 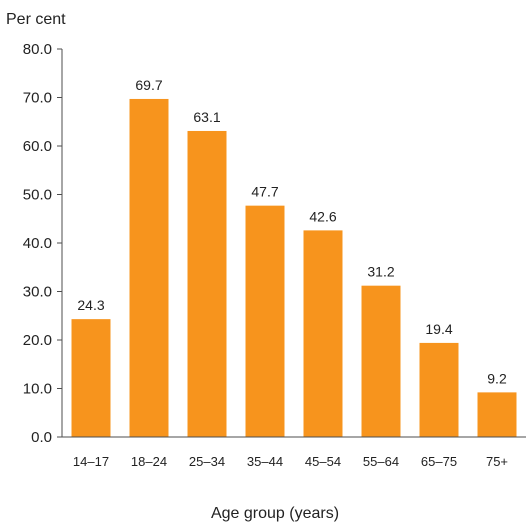 I want to click on data-label: 31.2, so click(x=380, y=272).